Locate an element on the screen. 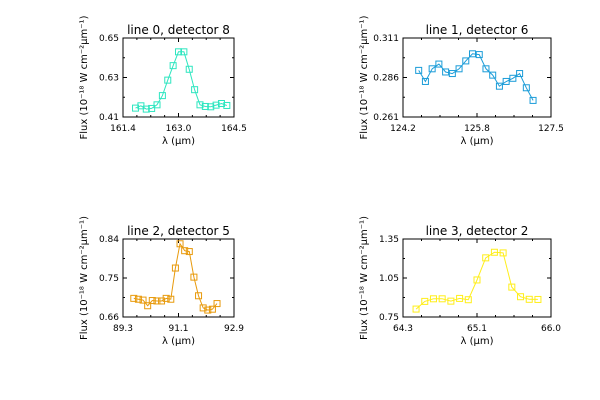  x-tick-label: 164.5 is located at coordinates (234, 129).